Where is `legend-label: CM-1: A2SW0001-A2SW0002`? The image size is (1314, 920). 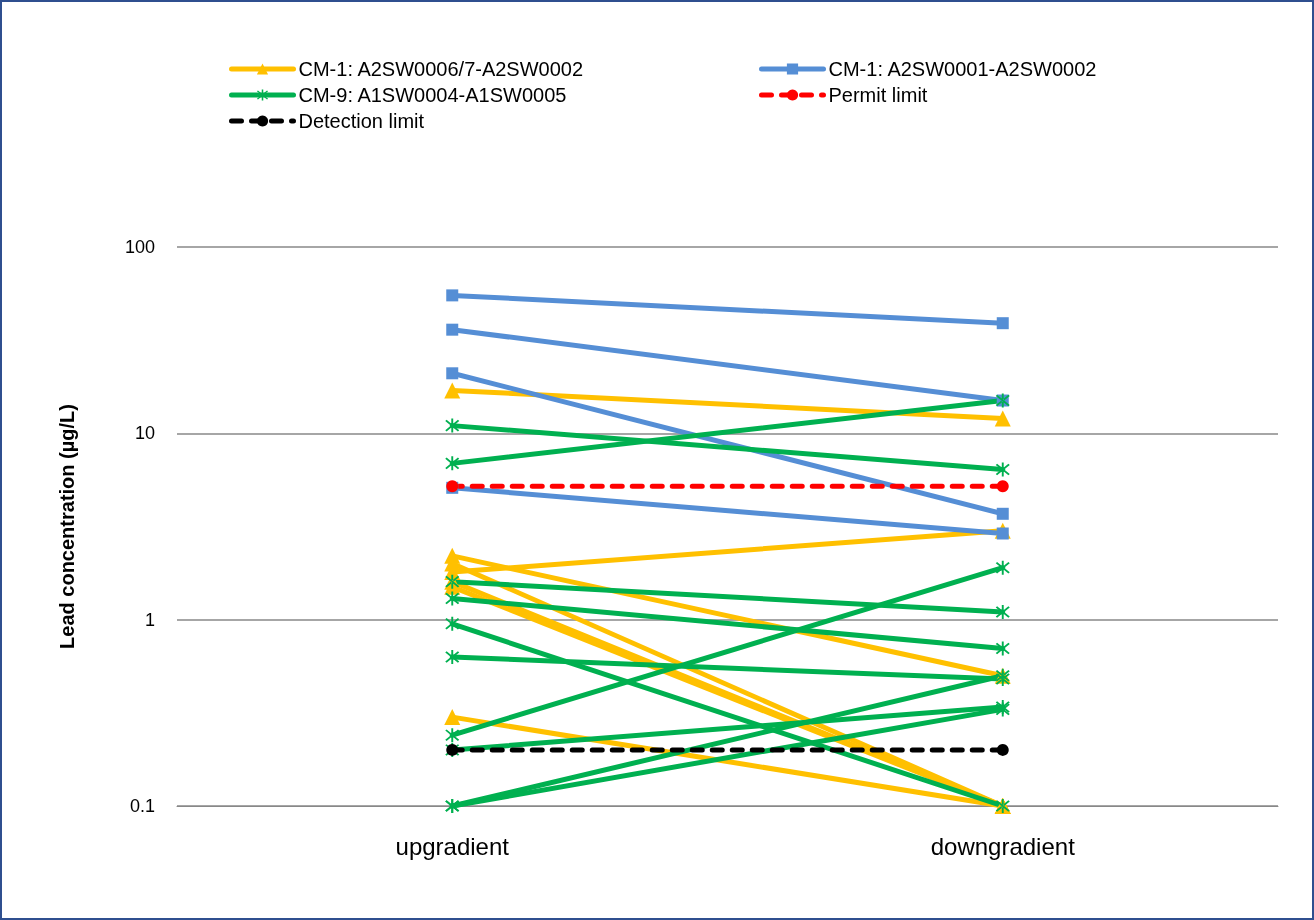 legend-label: CM-1: A2SW0001-A2SW0002 is located at coordinates (962, 69).